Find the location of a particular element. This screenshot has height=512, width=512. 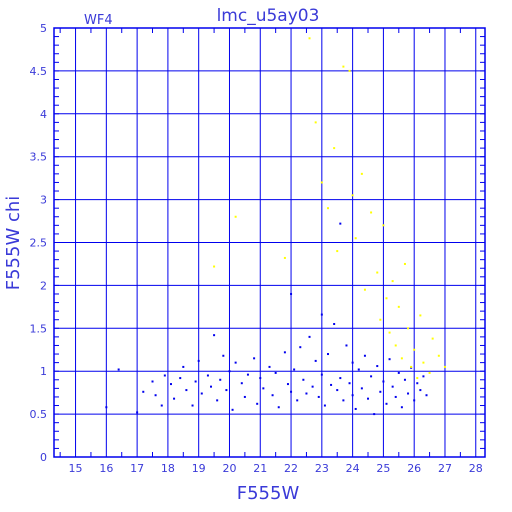

y-tick-label: 2.5 is located at coordinates (39, 243).